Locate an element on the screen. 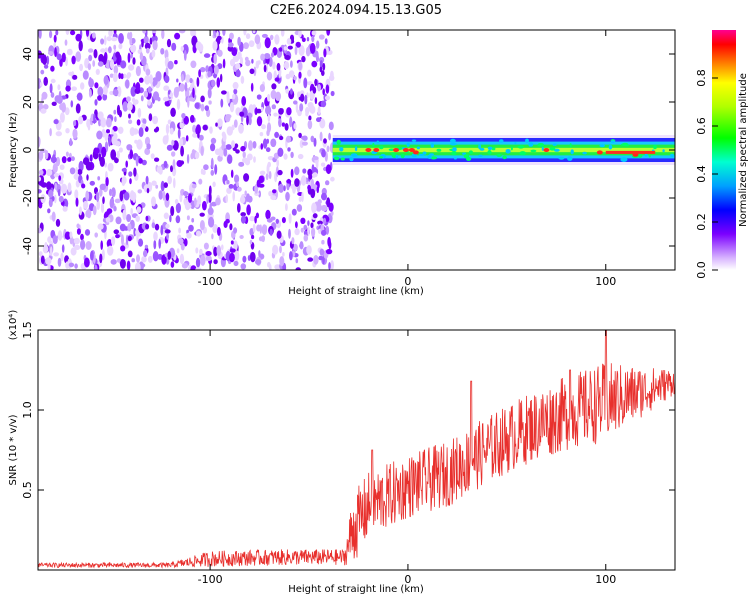 The height and width of the screenshot is (600, 750). colorbar-label: Normalized spectral amplitude is located at coordinates (743, 150).